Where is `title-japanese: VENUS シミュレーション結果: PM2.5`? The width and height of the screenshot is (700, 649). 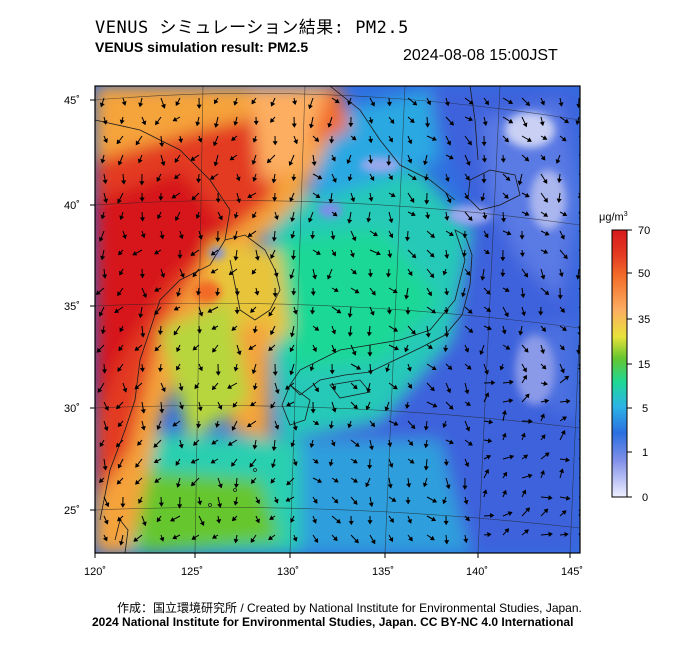
title-japanese: VENUS シミュレーション結果: PM2.5 is located at coordinates (252, 28).